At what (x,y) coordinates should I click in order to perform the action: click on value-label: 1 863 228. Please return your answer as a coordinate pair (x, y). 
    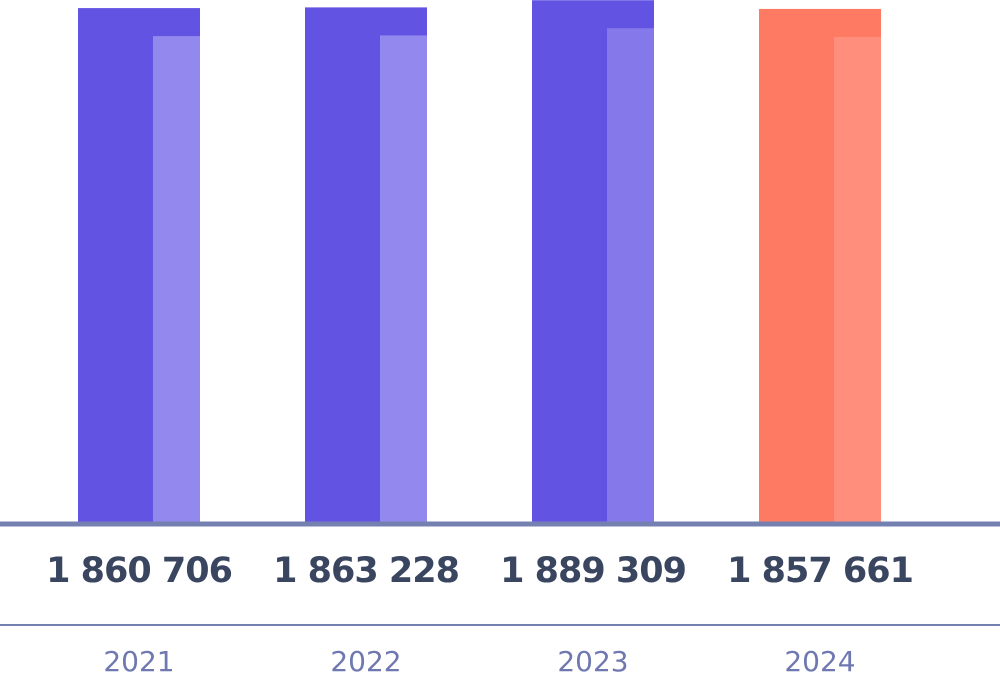
    Looking at the image, I should click on (366, 571).